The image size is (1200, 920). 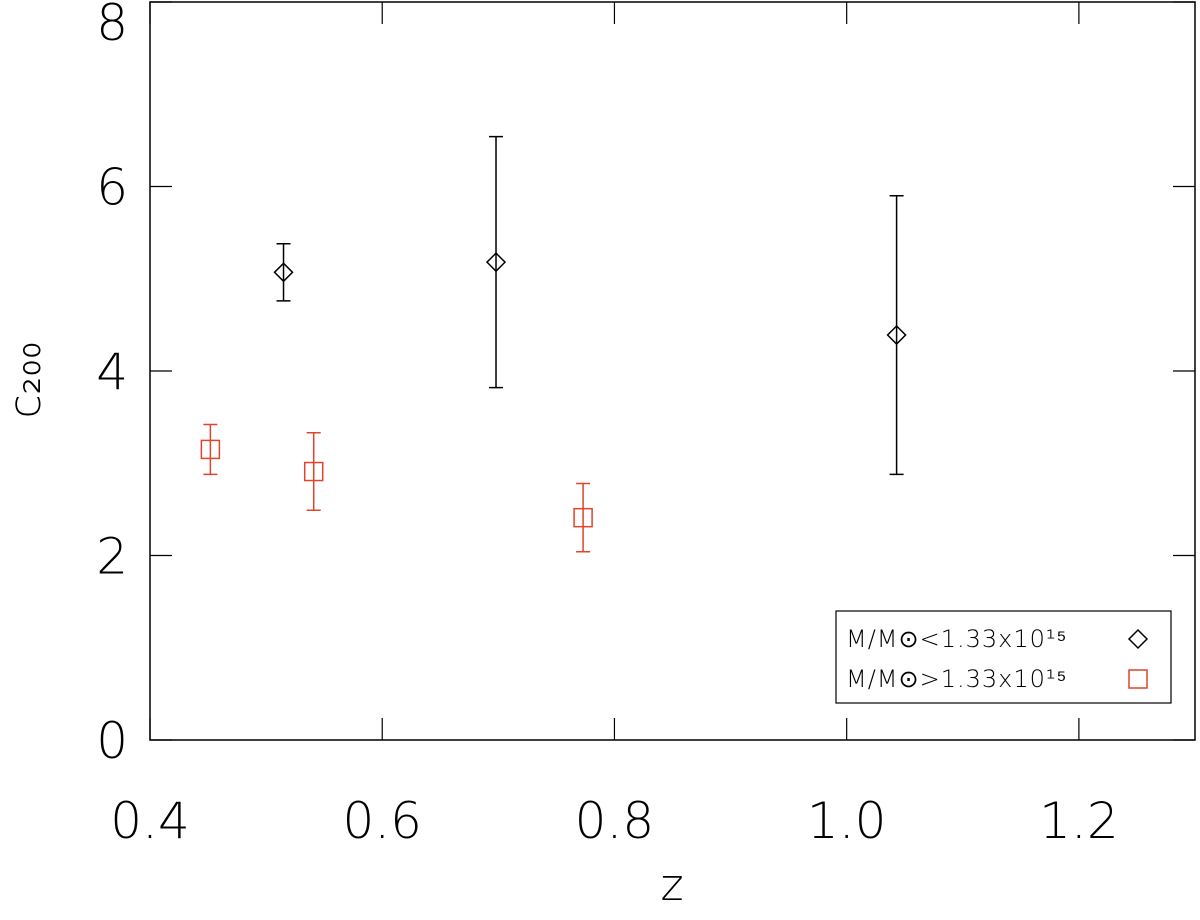 What do you see at coordinates (112, 372) in the screenshot?
I see `y-tick-label: 4` at bounding box center [112, 372].